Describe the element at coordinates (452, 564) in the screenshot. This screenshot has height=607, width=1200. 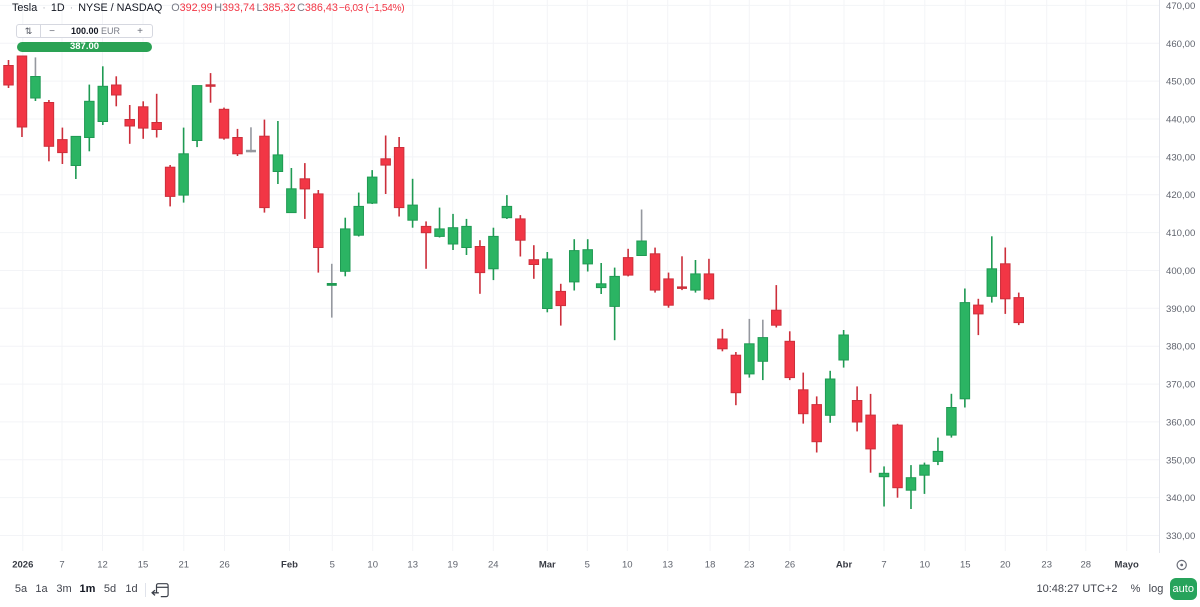
I see `svg-text: 19` at that location.